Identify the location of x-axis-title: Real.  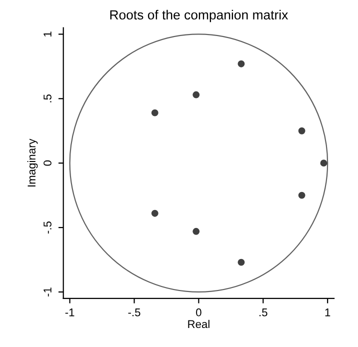
(199, 324).